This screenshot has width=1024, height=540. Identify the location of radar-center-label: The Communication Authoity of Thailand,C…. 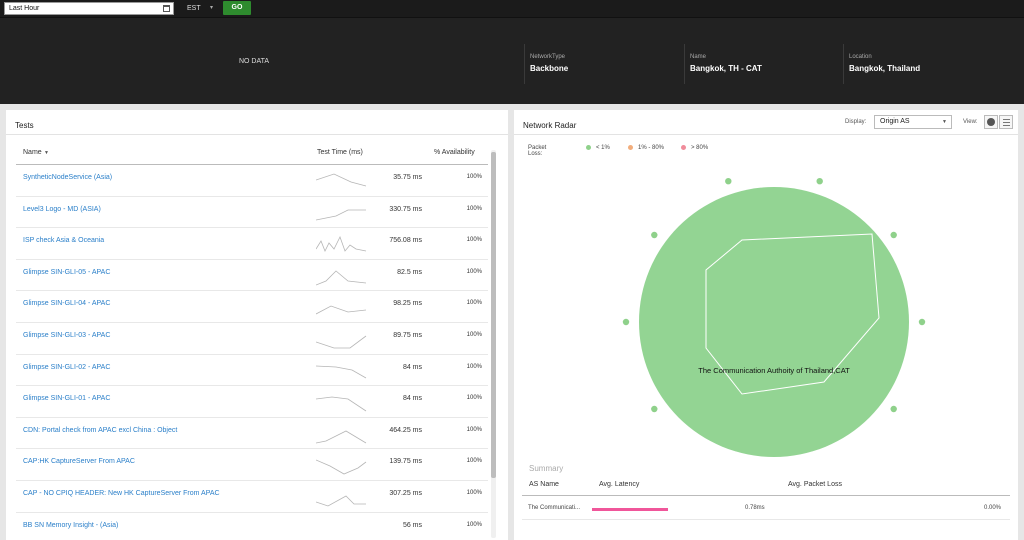
(774, 370).